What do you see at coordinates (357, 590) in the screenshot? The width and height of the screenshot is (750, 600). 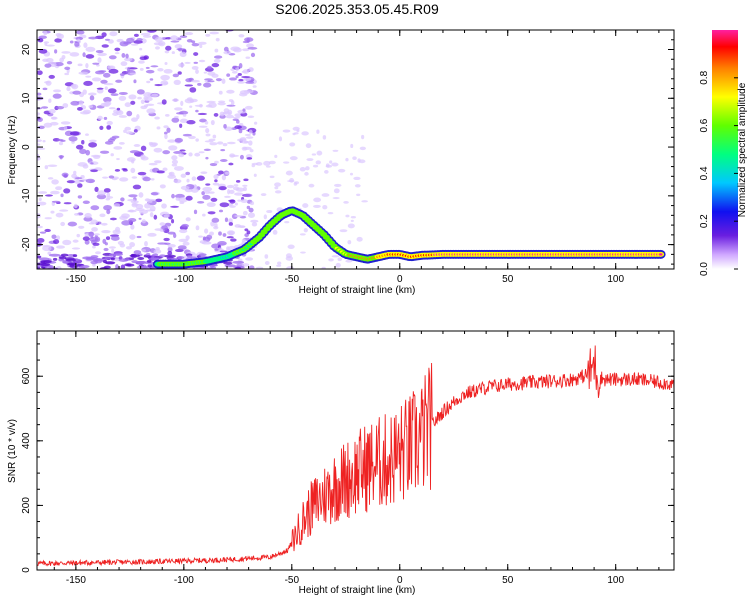 I see `snr-xlabel: Height of straight line (km)` at bounding box center [357, 590].